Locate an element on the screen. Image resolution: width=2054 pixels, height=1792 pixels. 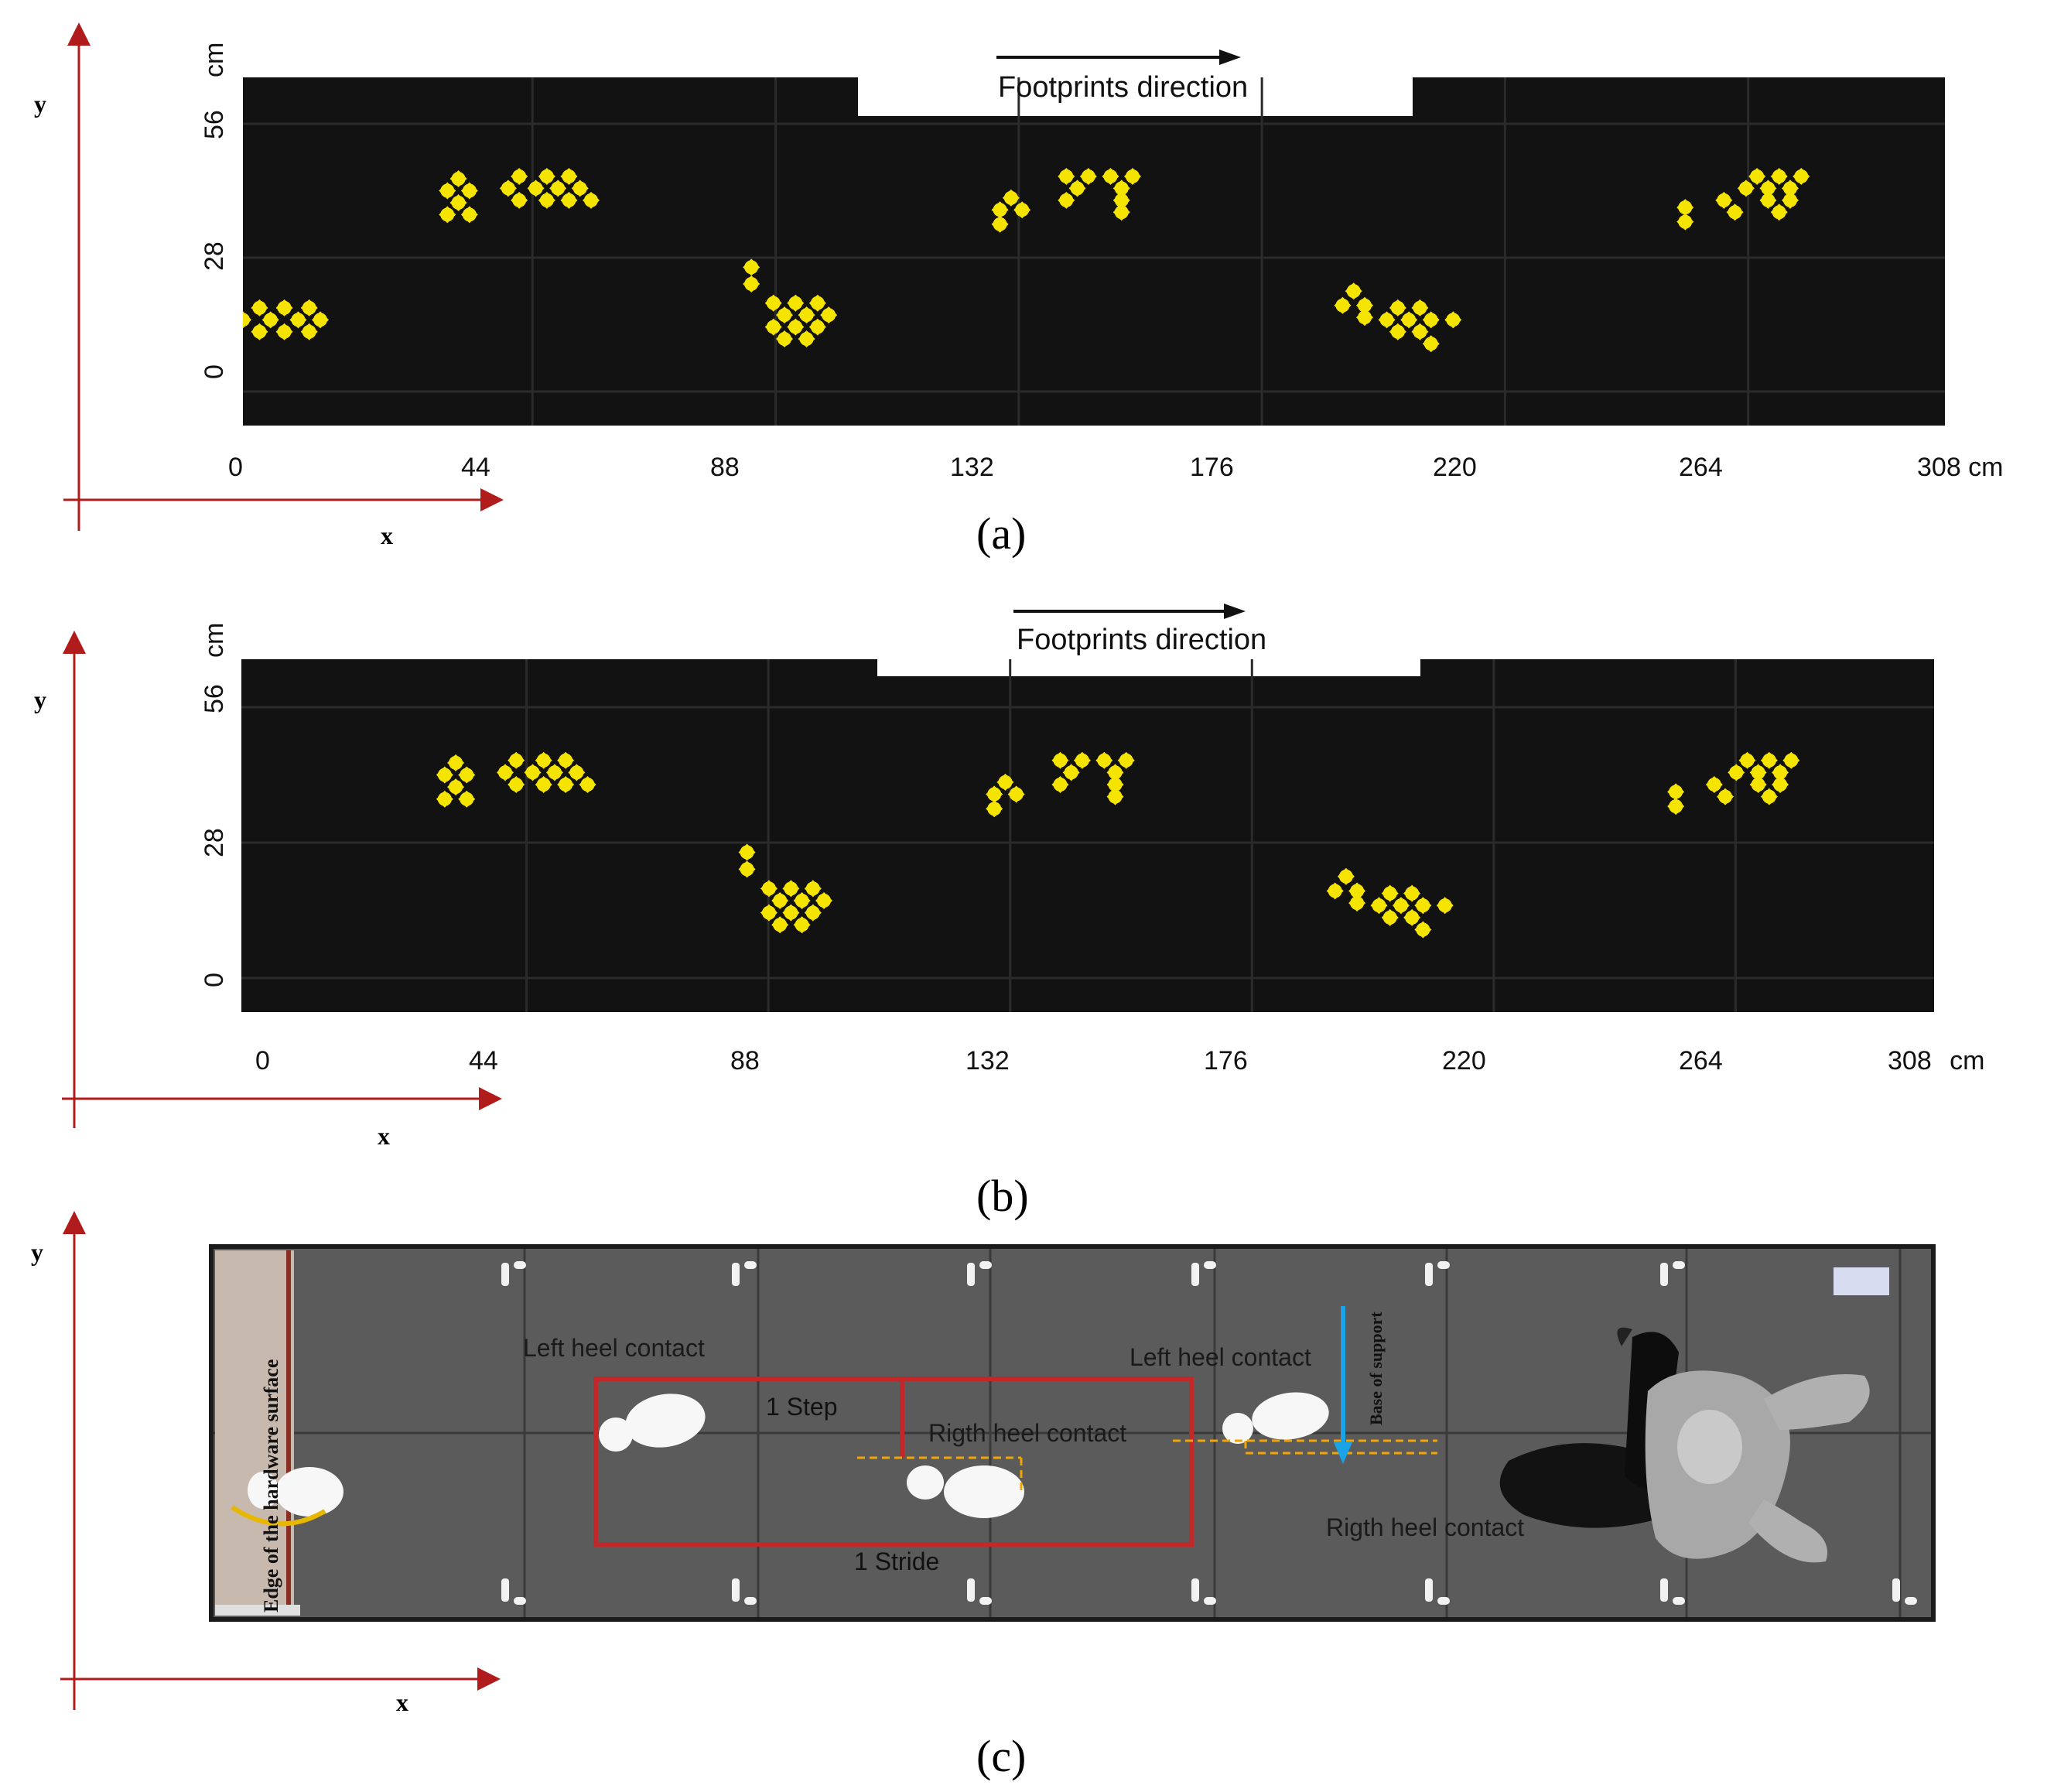
x-tick: 0 is located at coordinates (235, 467).